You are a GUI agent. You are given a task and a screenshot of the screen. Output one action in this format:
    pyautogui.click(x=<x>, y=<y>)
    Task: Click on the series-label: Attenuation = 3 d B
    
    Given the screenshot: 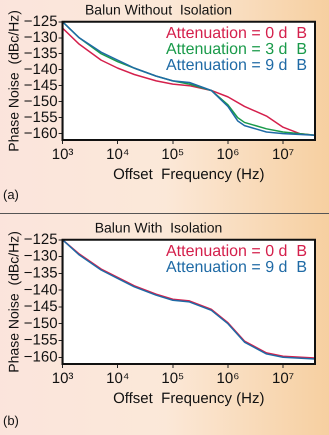 What is the action you would take?
    pyautogui.click(x=236, y=49)
    